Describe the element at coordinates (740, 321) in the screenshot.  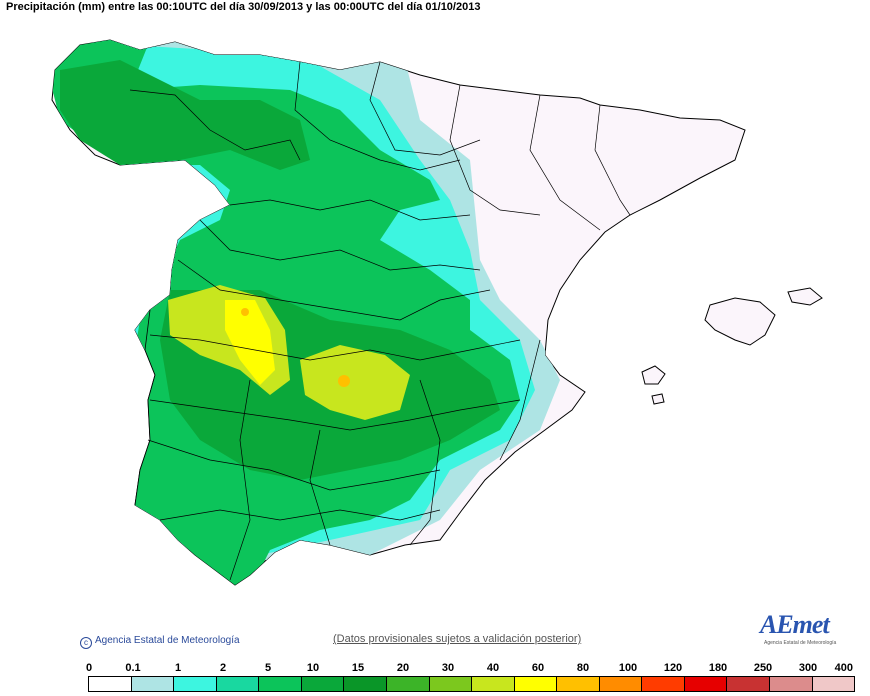
I see `mallorca-island` at that location.